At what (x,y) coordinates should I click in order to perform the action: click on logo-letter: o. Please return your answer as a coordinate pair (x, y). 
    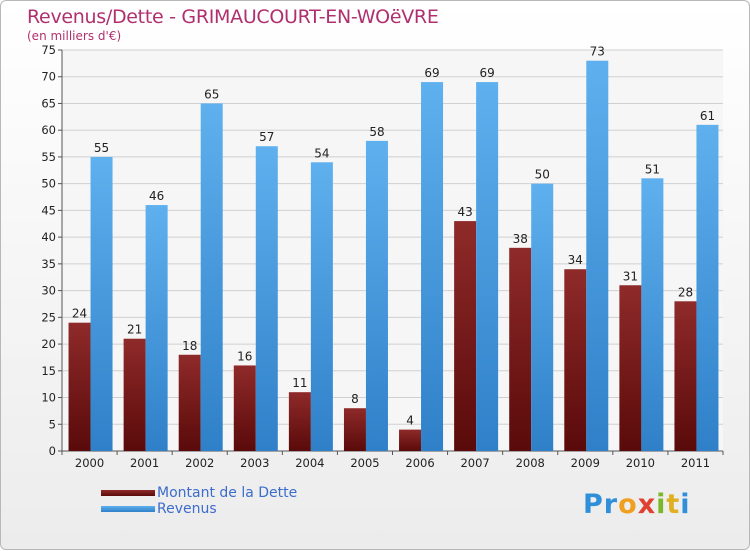
    Looking at the image, I should click on (628, 504).